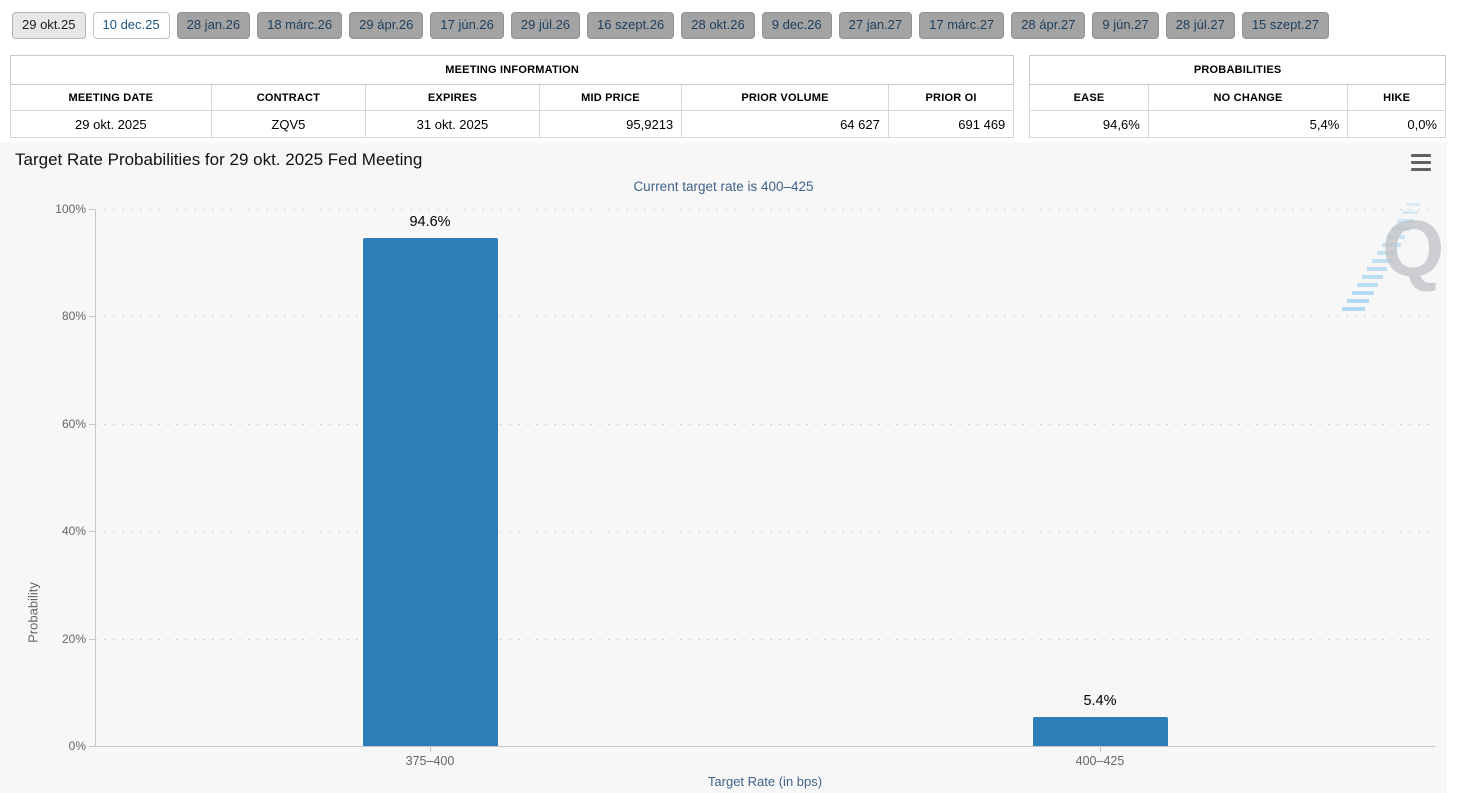 Image resolution: width=1460 pixels, height=793 pixels. I want to click on watermark: Q, so click(1395, 261).